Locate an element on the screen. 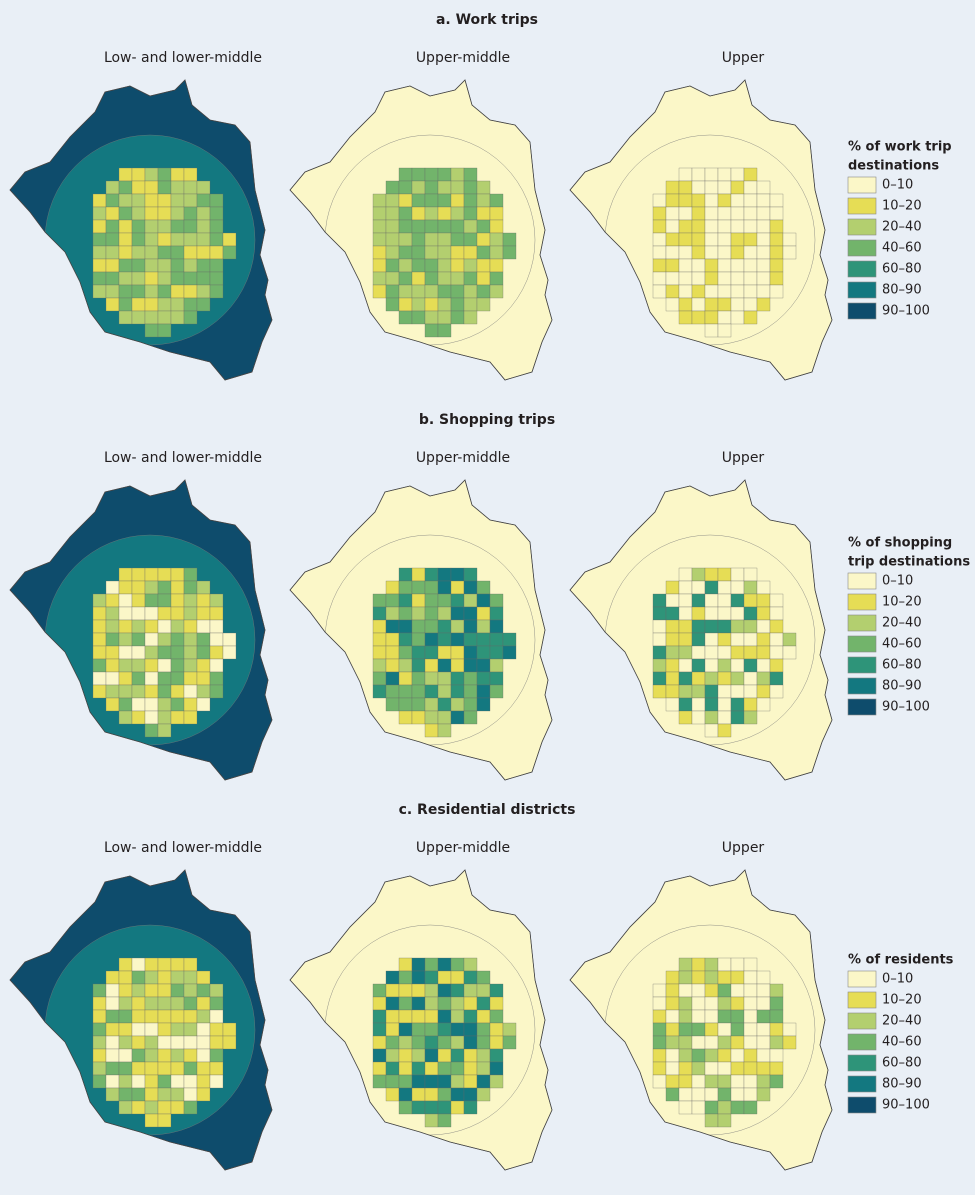  legend-title: destinations is located at coordinates (893, 166).